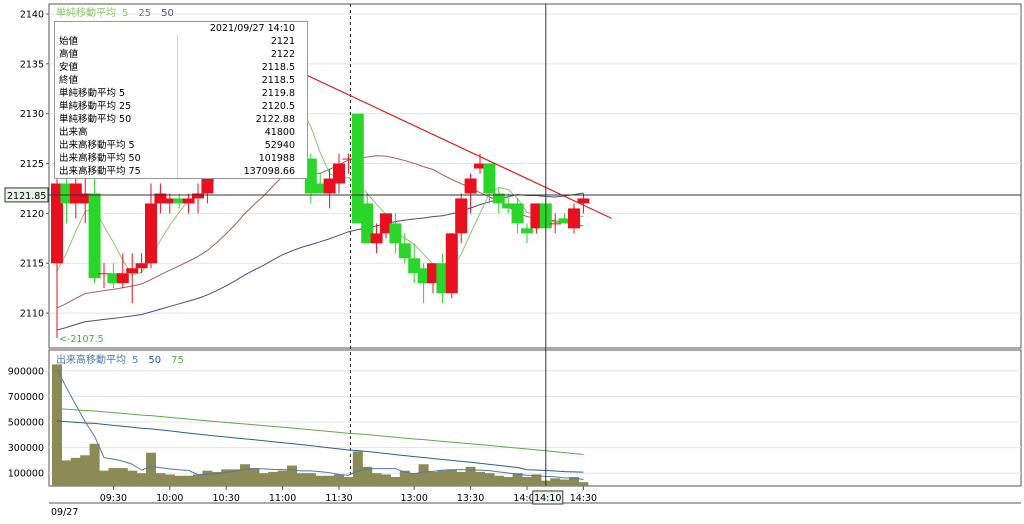 This screenshot has width=1024, height=524. What do you see at coordinates (91, 360) in the screenshot?
I see `volume-ma-legend-title: 出来高移動平均` at bounding box center [91, 360].